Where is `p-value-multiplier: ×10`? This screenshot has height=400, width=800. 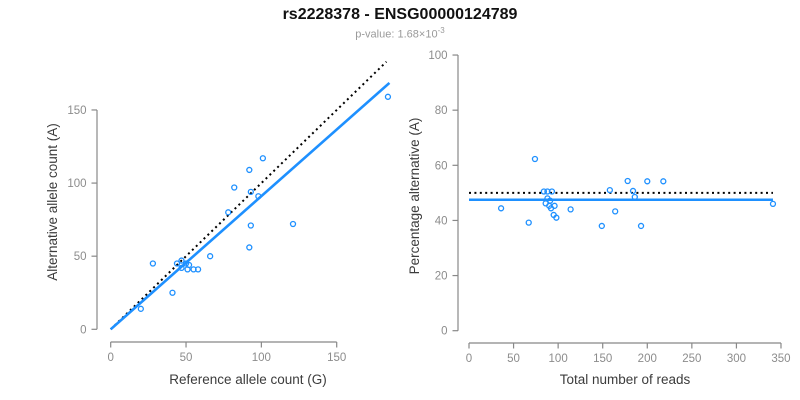 p-value-multiplier: ×10 is located at coordinates (428, 34).